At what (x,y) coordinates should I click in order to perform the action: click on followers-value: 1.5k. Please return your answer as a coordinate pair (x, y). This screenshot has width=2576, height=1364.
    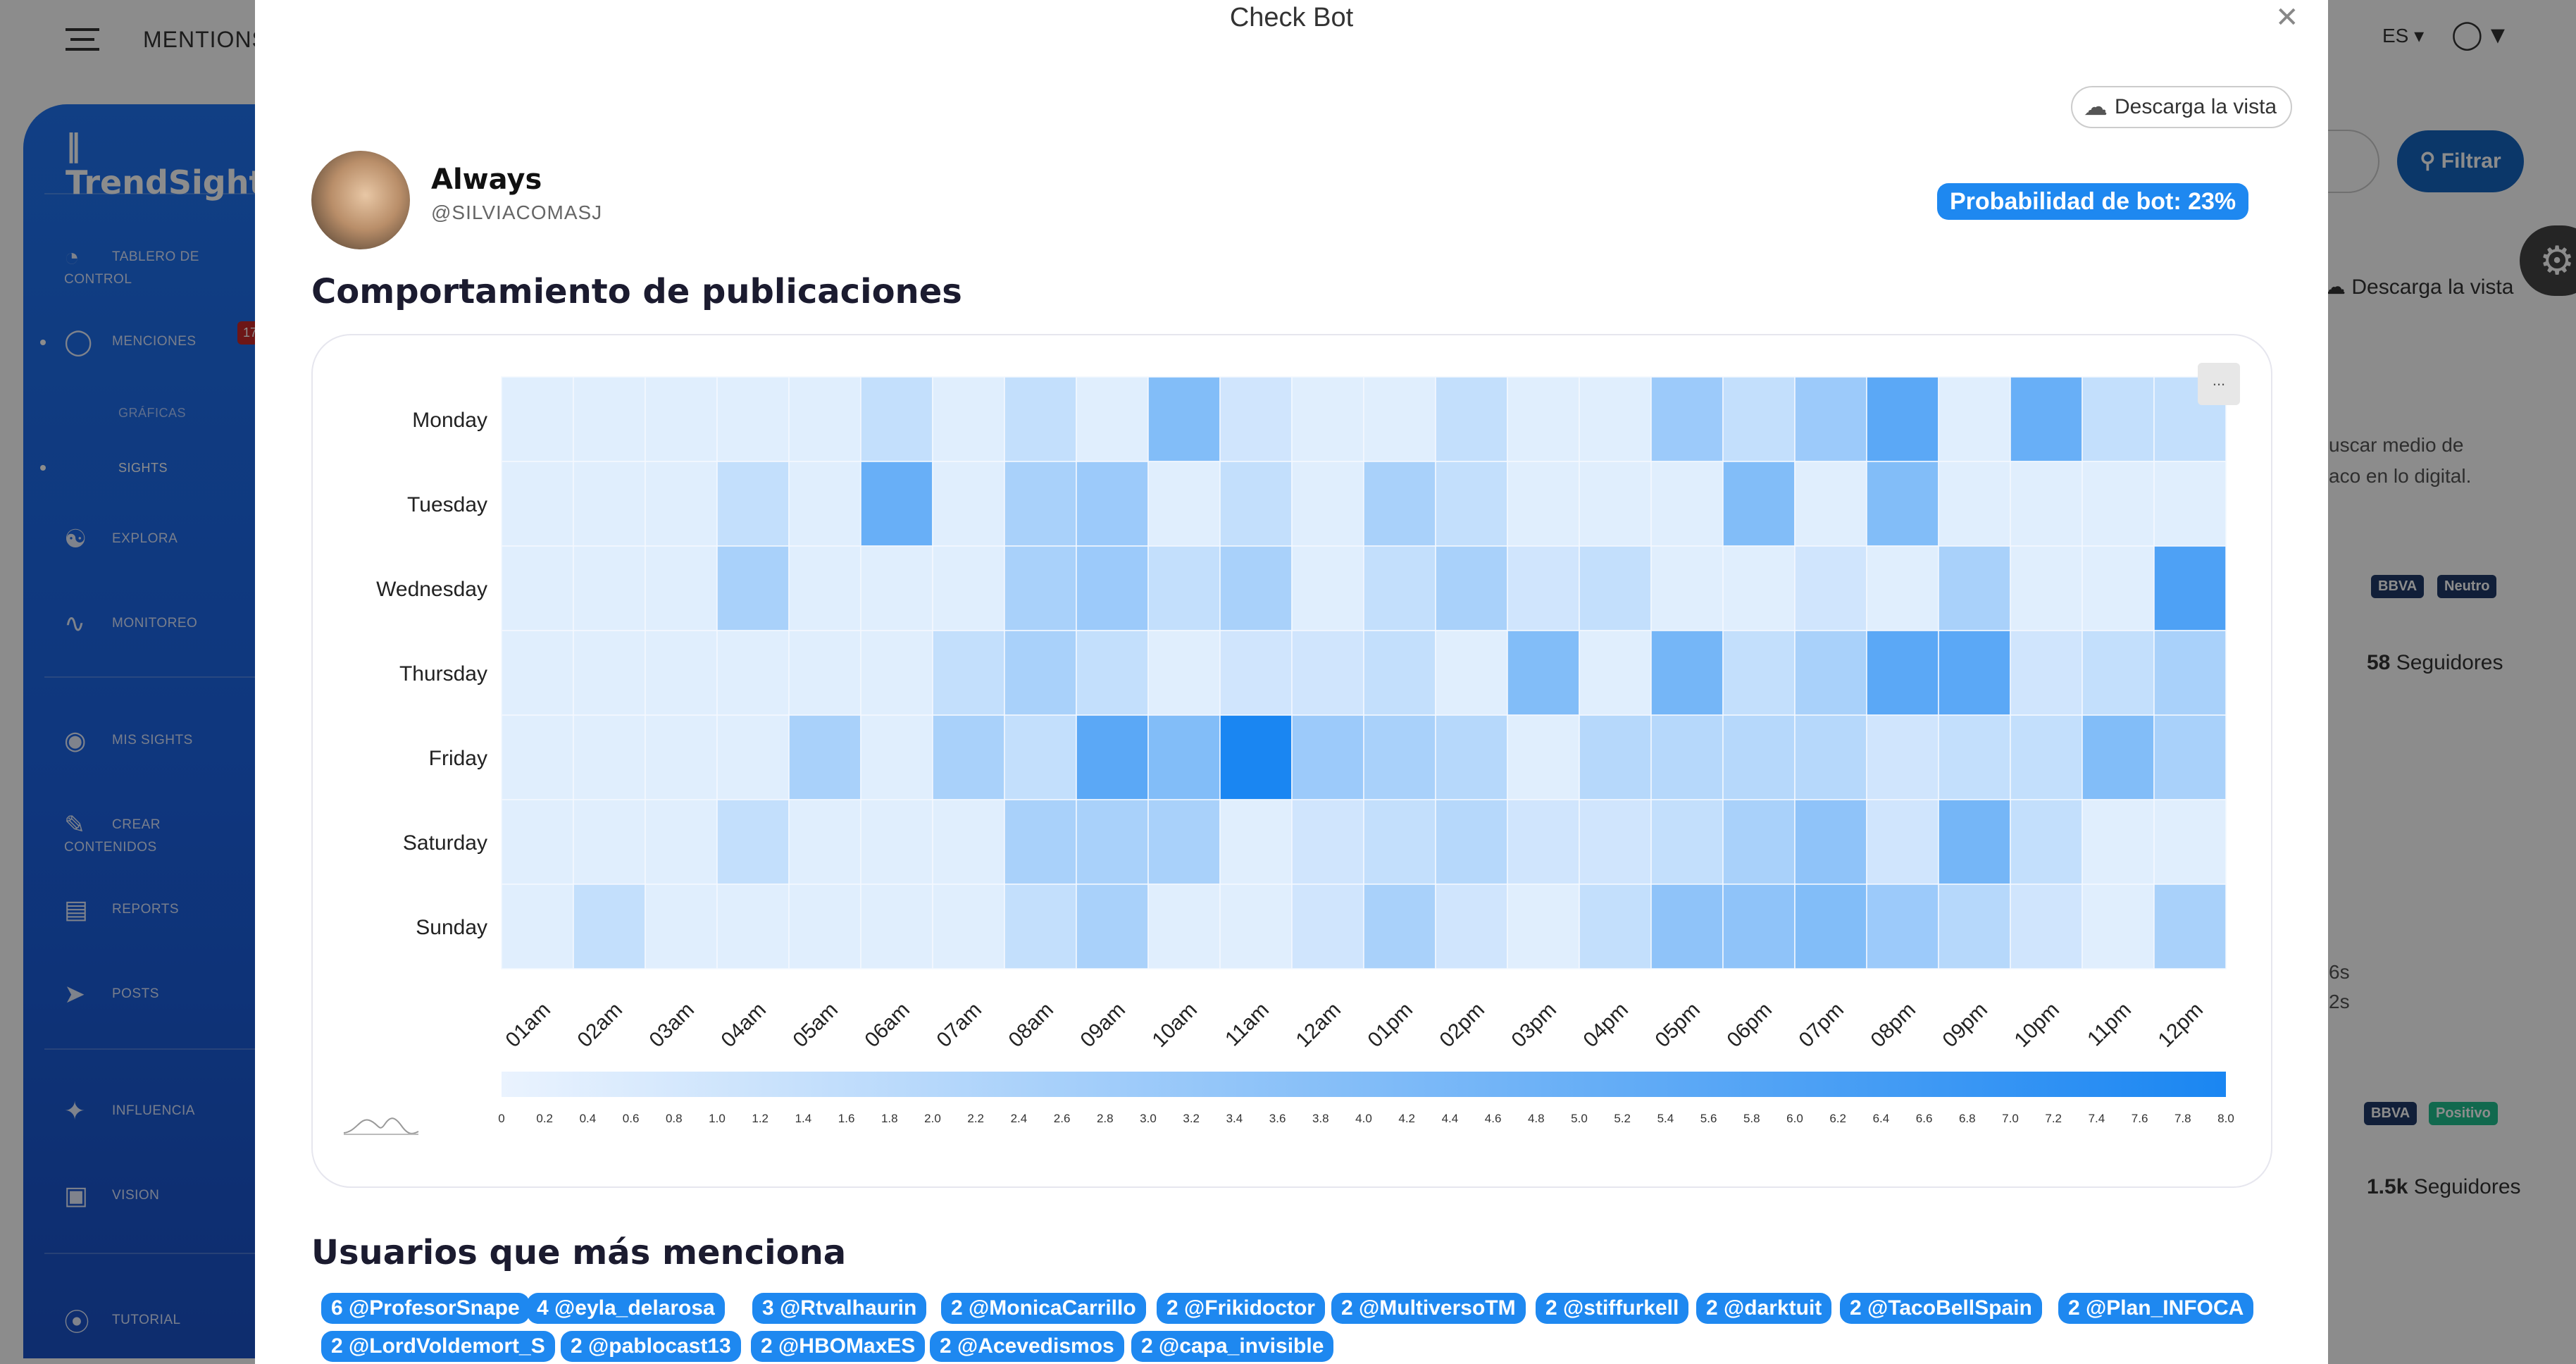
    Looking at the image, I should click on (2387, 1187).